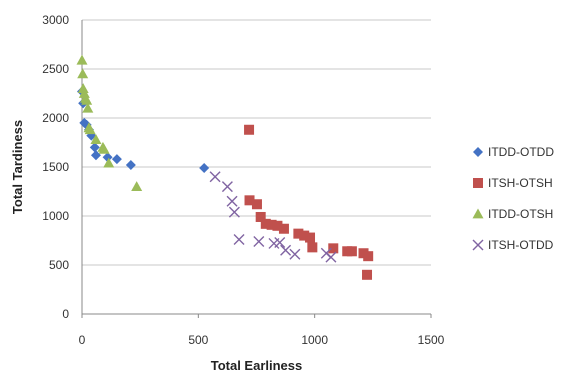  I want to click on legend-marker-itsh-otdd, so click(478, 245).